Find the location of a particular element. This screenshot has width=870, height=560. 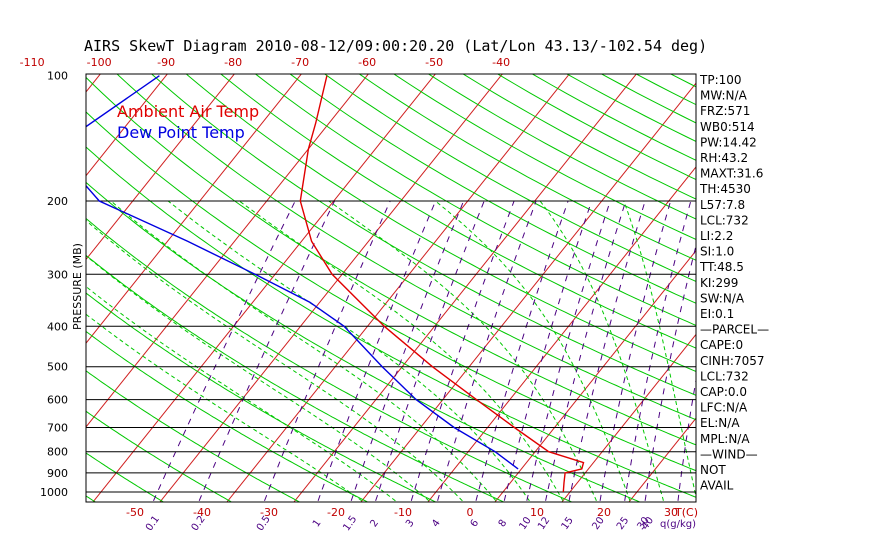

legend-air-temp: Ambient Air Temp is located at coordinates (188, 111).